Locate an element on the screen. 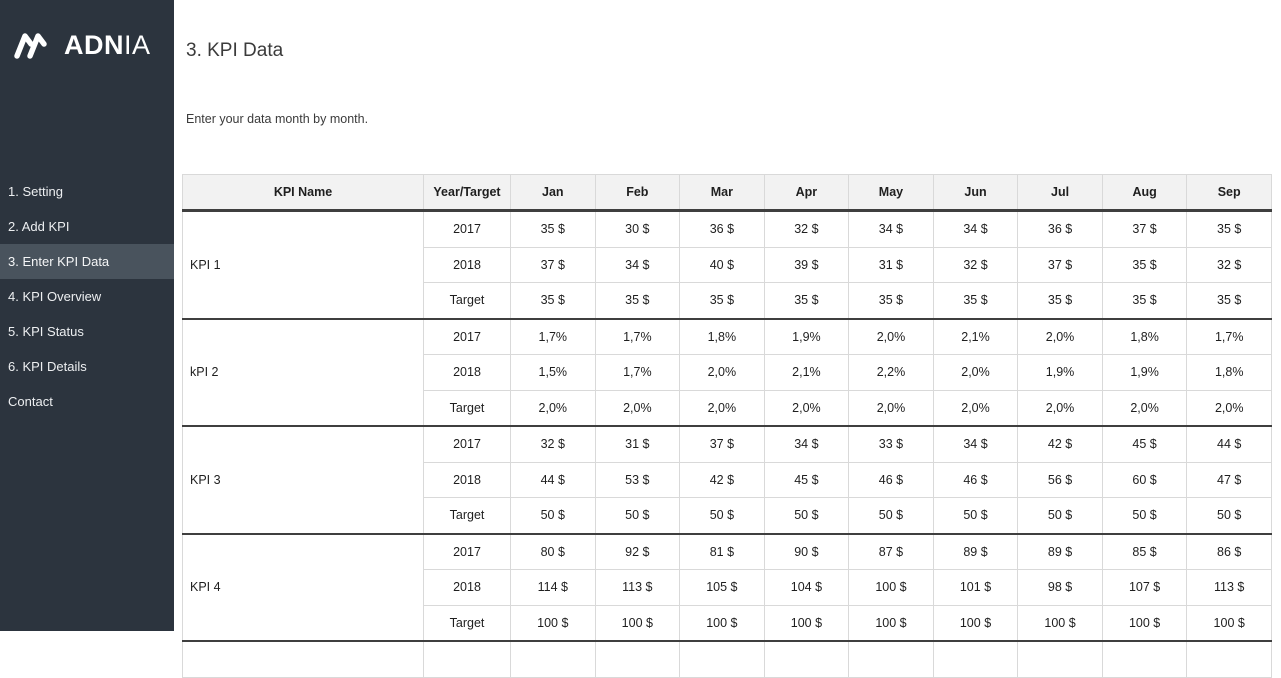 This screenshot has height=678, width=1281. kpi-value-cell: 56 $ is located at coordinates (1060, 479).